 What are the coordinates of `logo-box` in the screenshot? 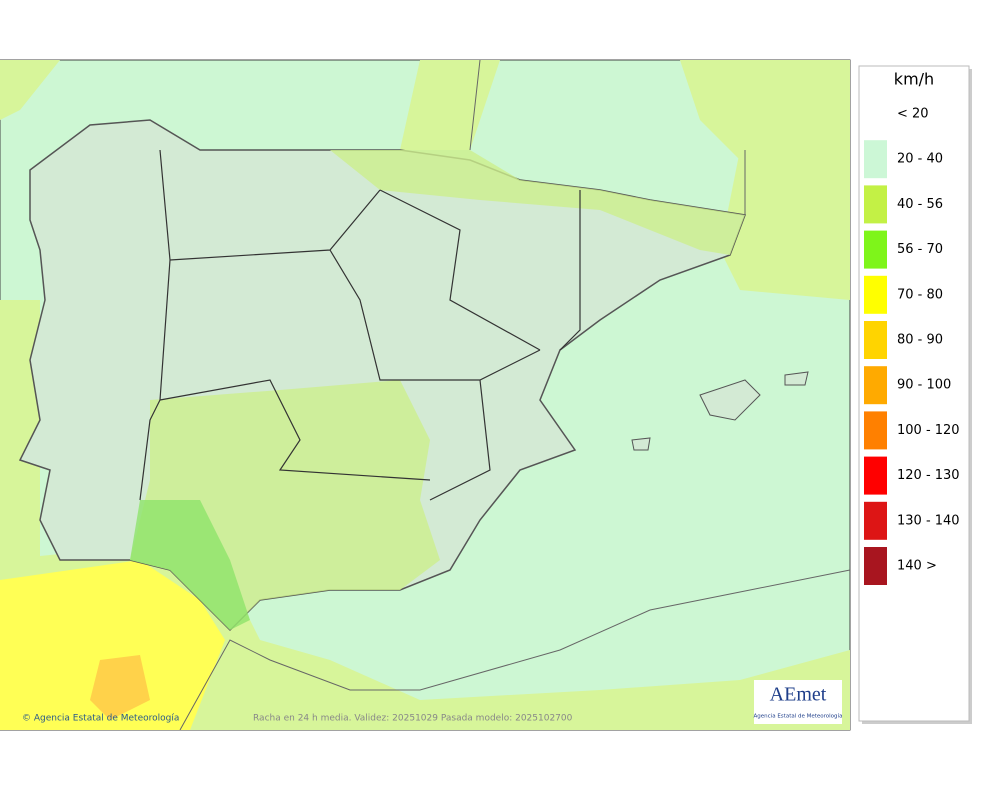 It's located at (798, 702).